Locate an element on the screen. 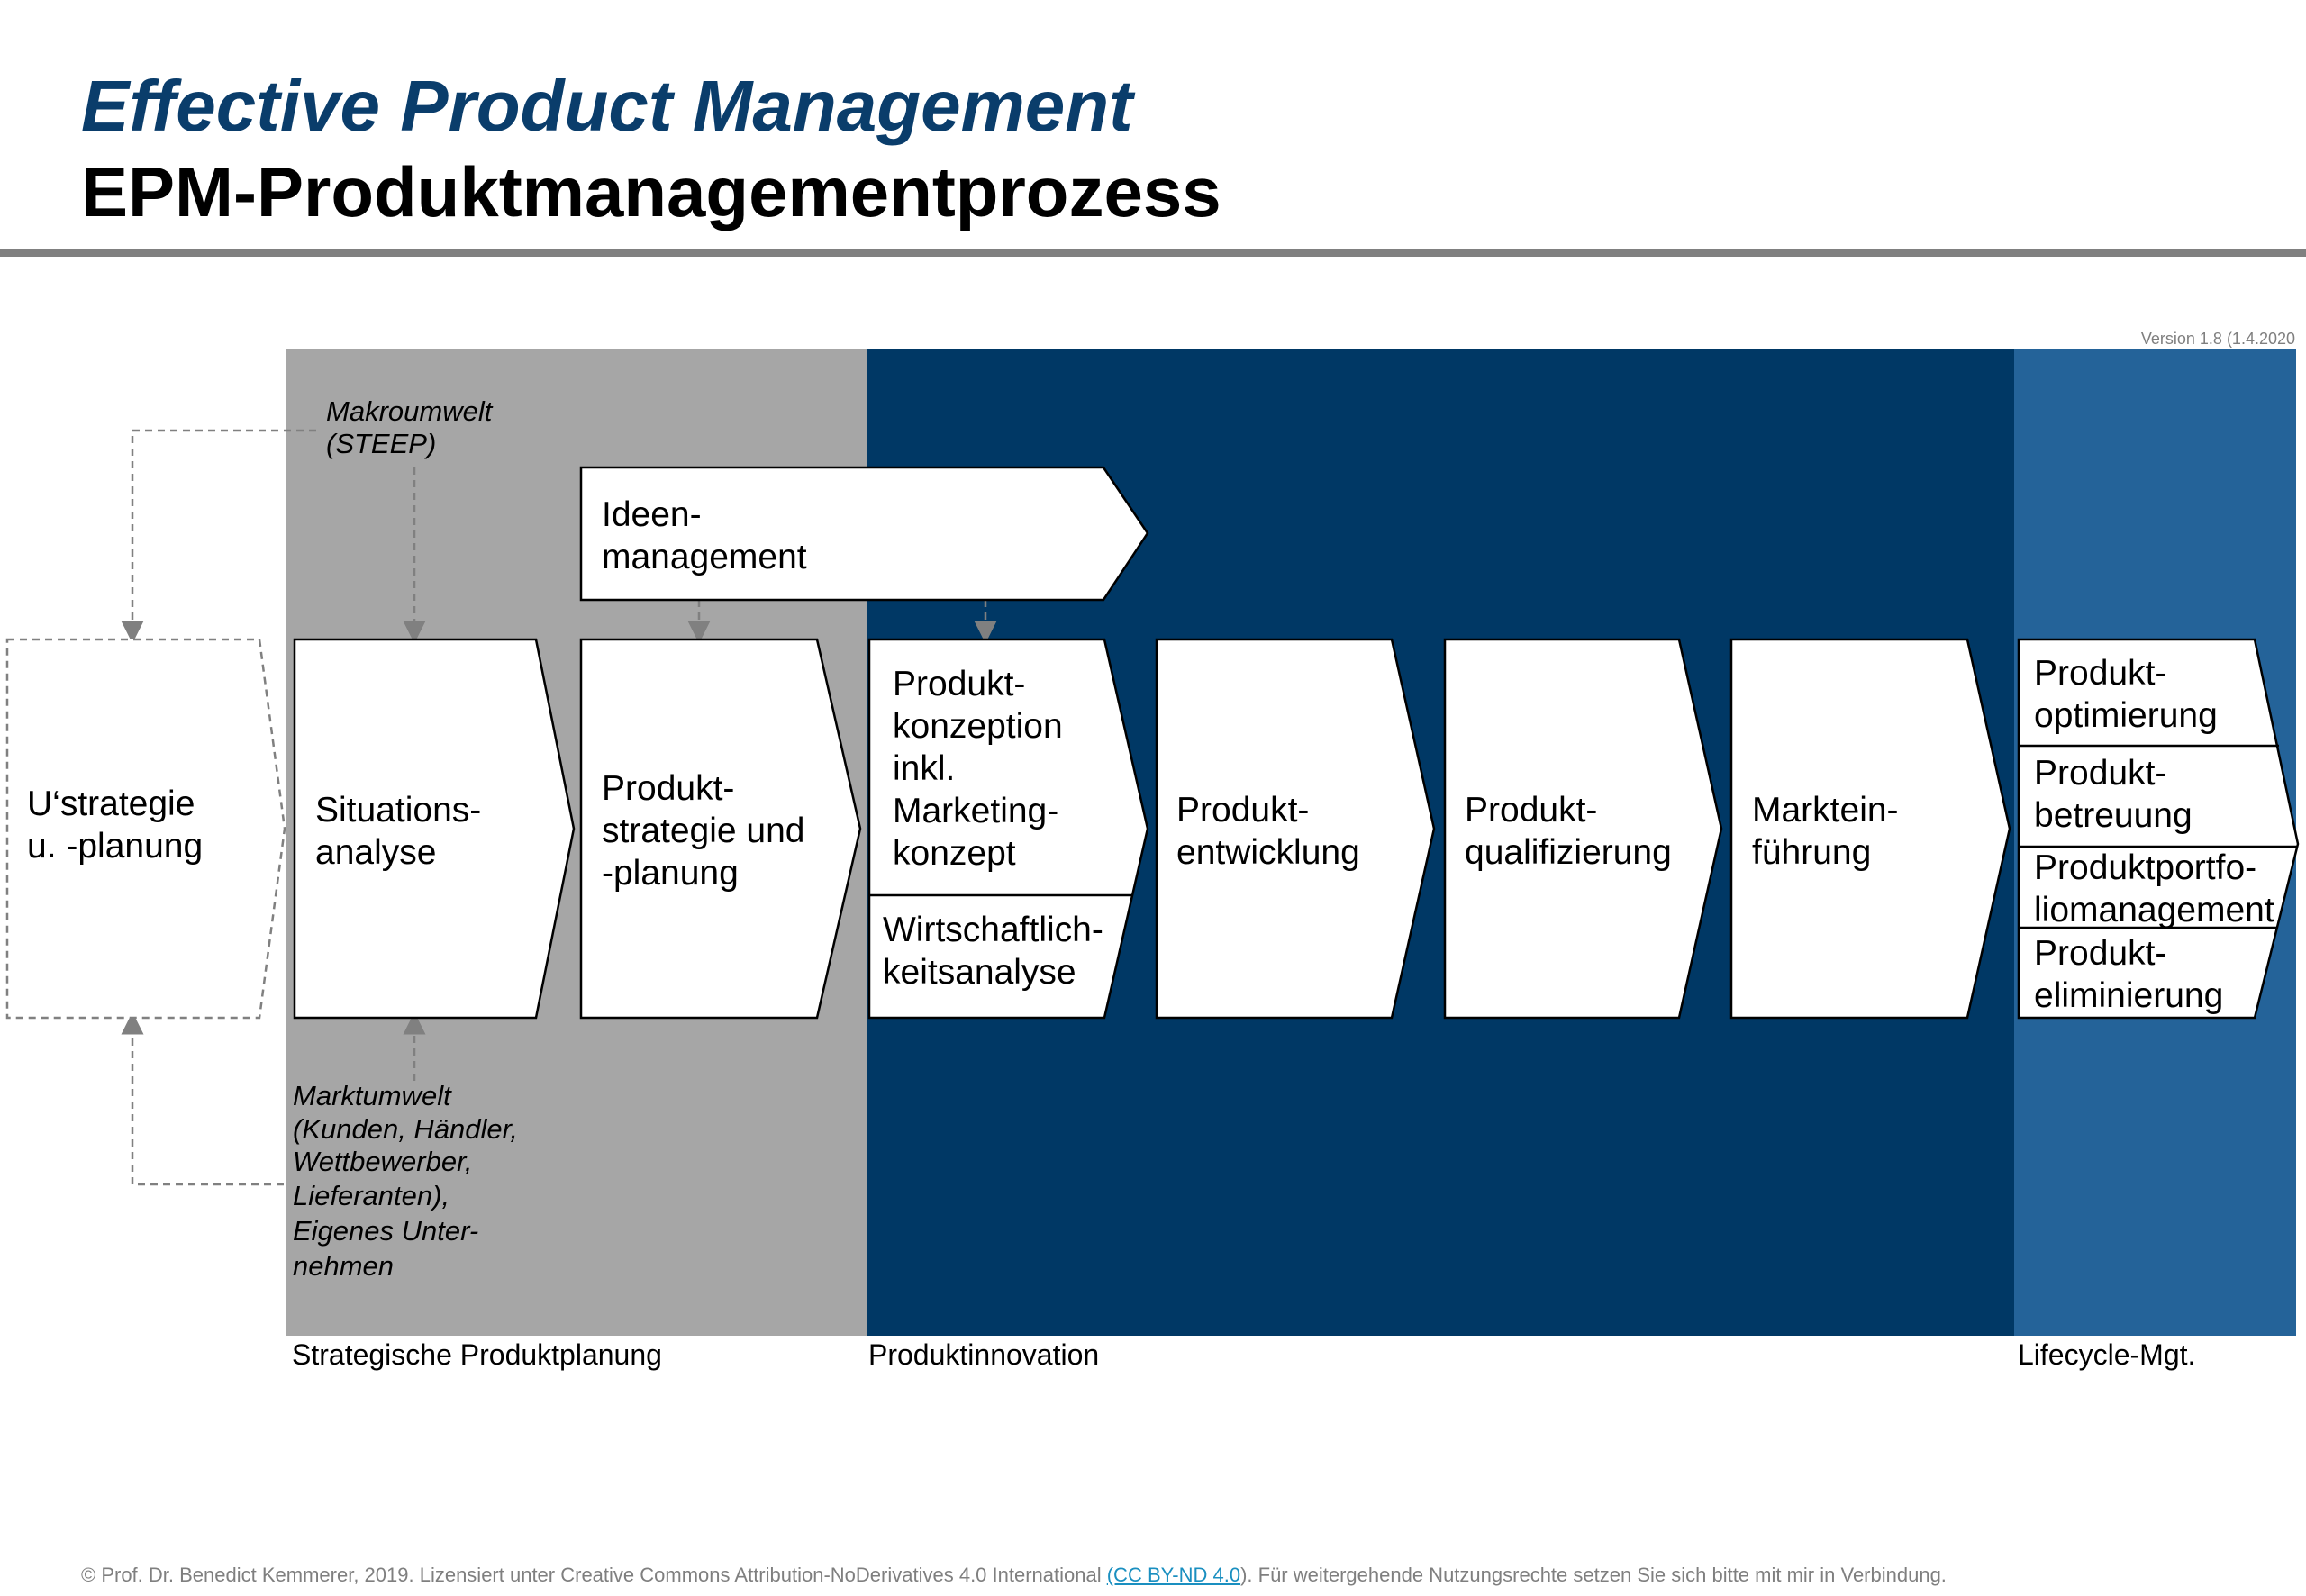 The height and width of the screenshot is (1596, 2306). step-situationsanalyse: Situations-analyse is located at coordinates (434, 829).